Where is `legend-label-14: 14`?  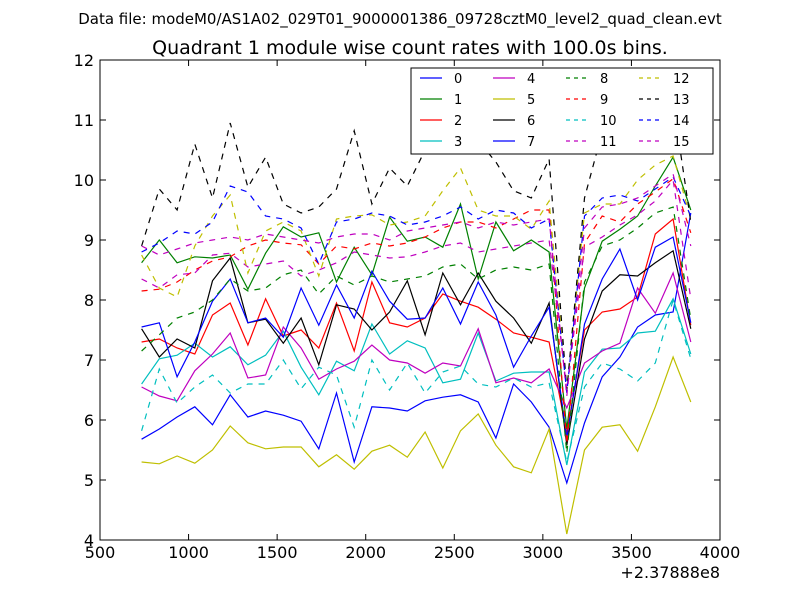 legend-label-14: 14 is located at coordinates (681, 121).